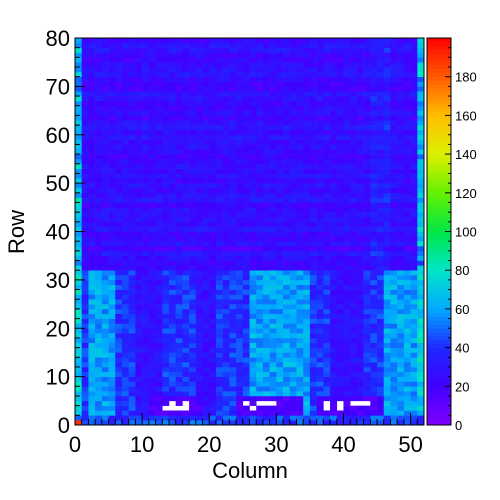 The height and width of the screenshot is (500, 500). What do you see at coordinates (439, 326) in the screenshot?
I see `color-scale-segment` at bounding box center [439, 326].